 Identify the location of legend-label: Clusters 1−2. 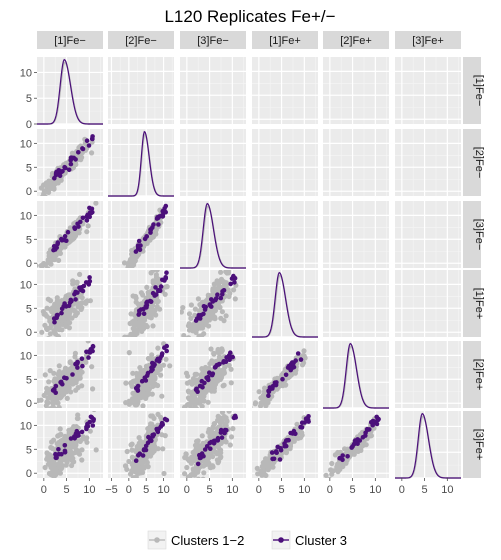
(207, 540).